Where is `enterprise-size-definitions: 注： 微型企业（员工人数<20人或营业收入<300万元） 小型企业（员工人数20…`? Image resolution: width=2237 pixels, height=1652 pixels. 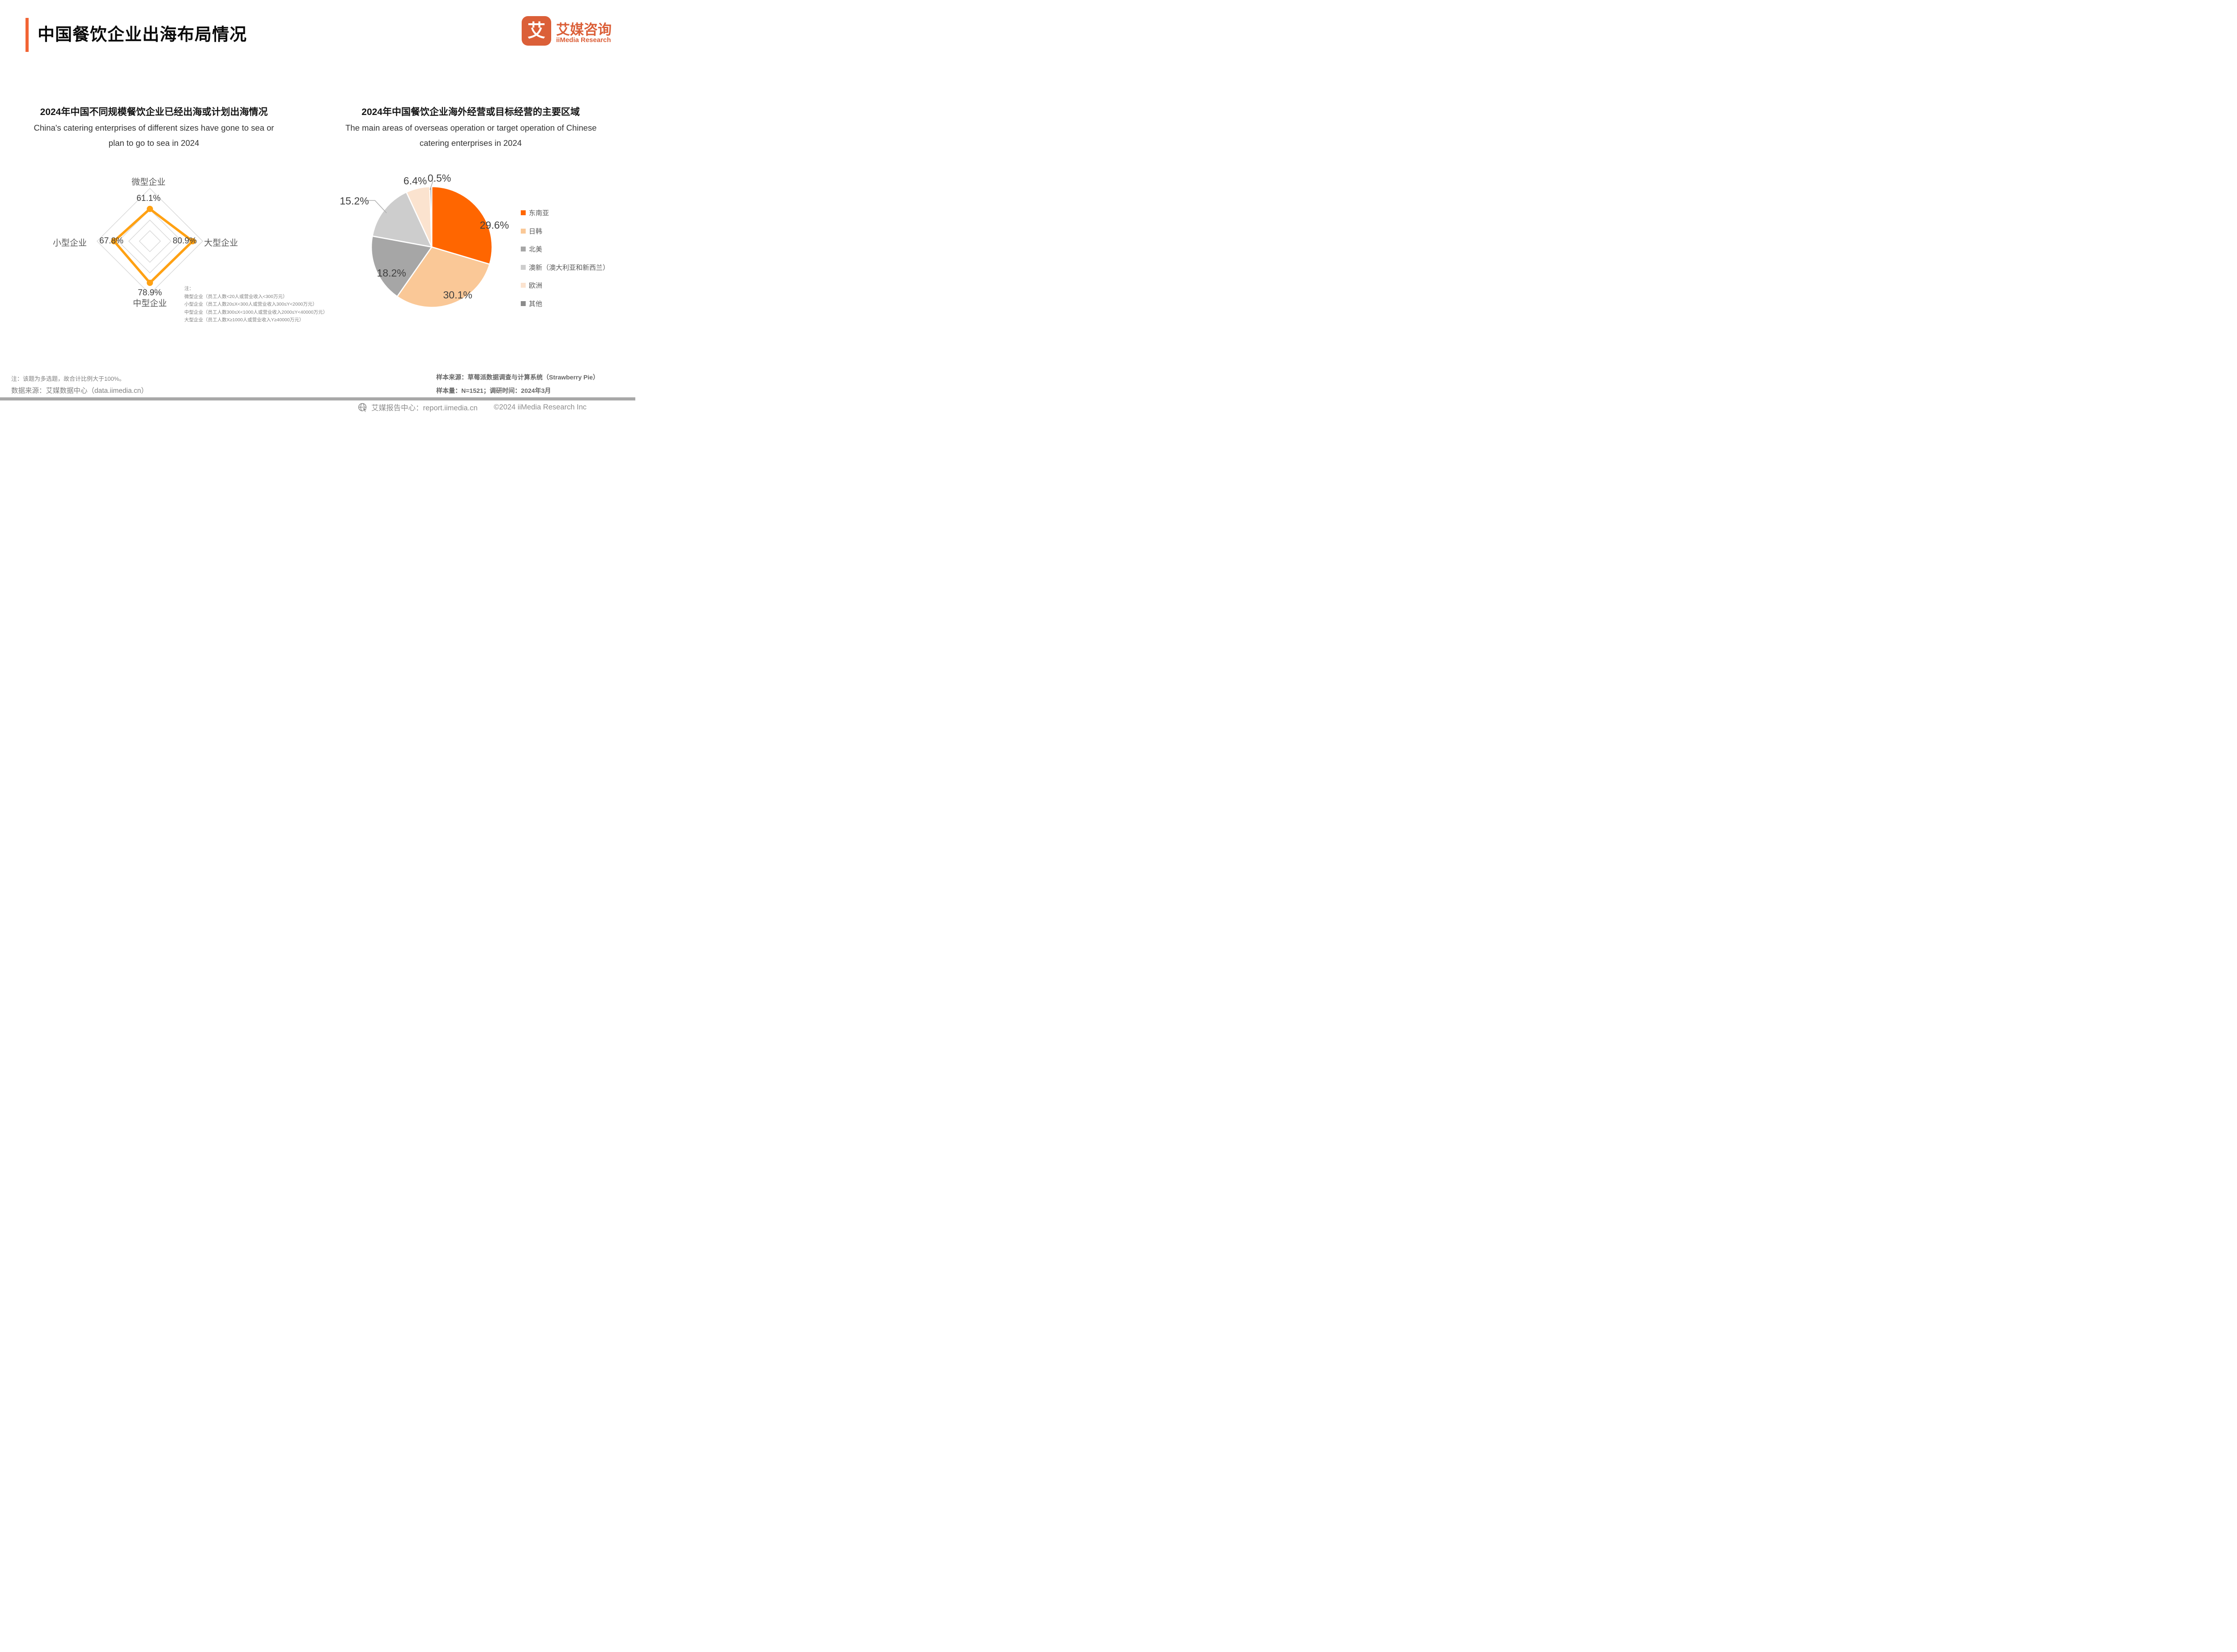 enterprise-size-definitions: 注： 微型企业（员工人数<20人或营业收入<300万元） 小型企业（员工人数20… is located at coordinates (255, 304).